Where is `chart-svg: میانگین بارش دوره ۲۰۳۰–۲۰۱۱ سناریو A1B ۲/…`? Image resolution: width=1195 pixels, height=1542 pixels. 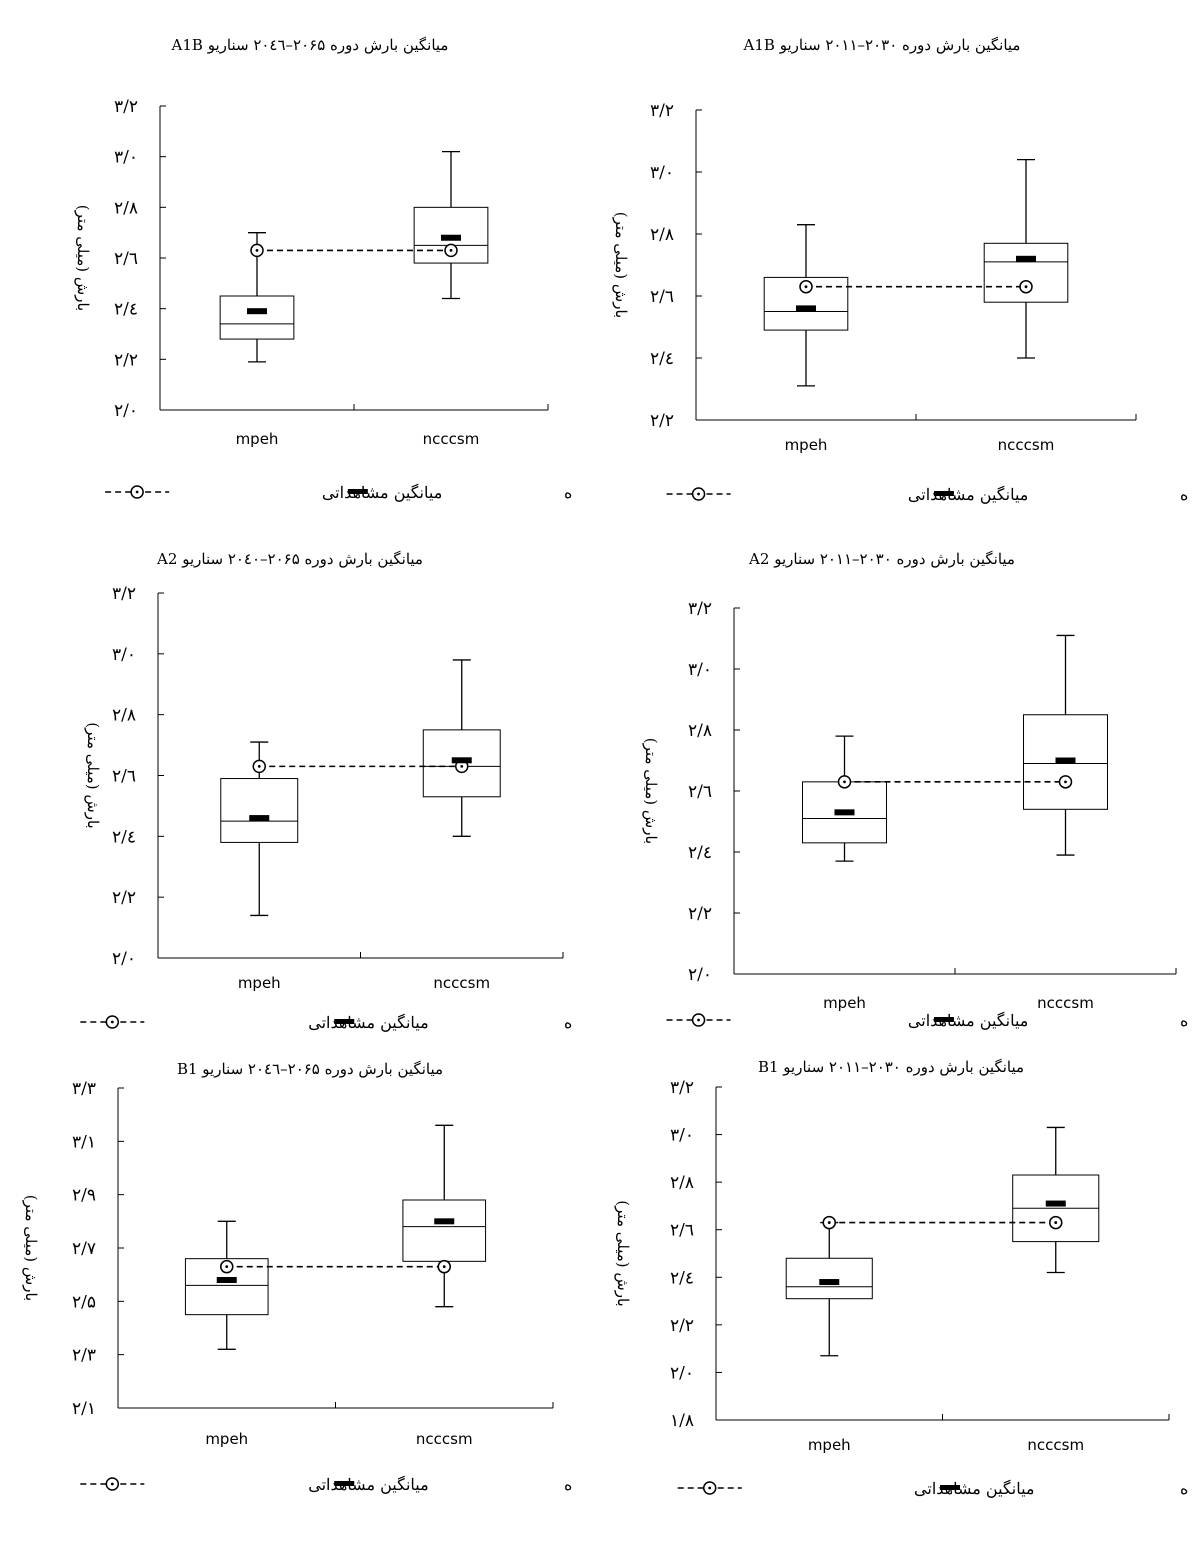
chart-svg: میانگین بارش دوره ۲۰۳۰–۲۰۱۱ سناریو A1B ۲/… is located at coordinates (900, 270).